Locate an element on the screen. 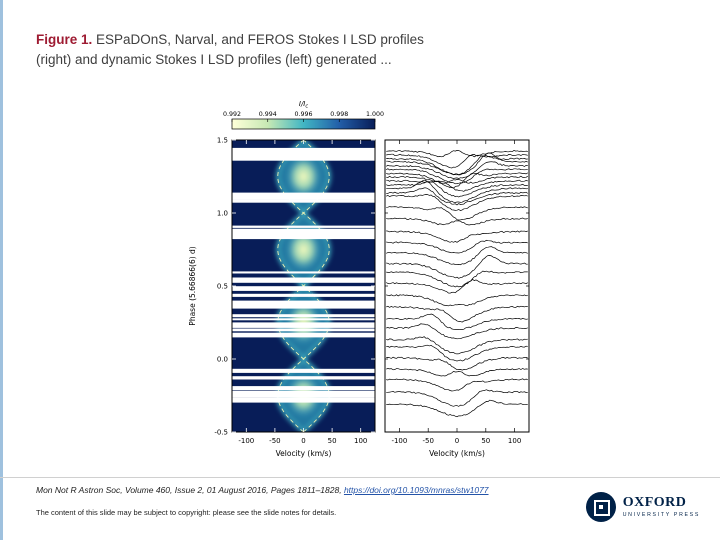 The width and height of the screenshot is (720, 540). oup-logo-icon is located at coordinates (600, 507).